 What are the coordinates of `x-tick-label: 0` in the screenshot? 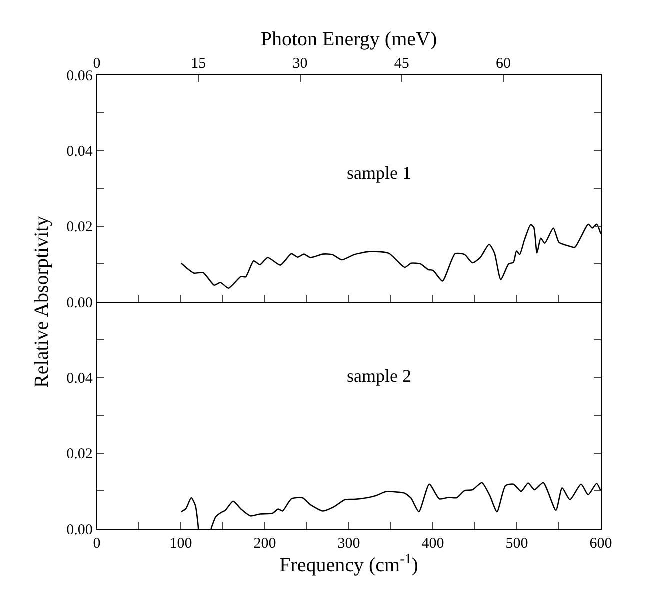 It's located at (97, 544).